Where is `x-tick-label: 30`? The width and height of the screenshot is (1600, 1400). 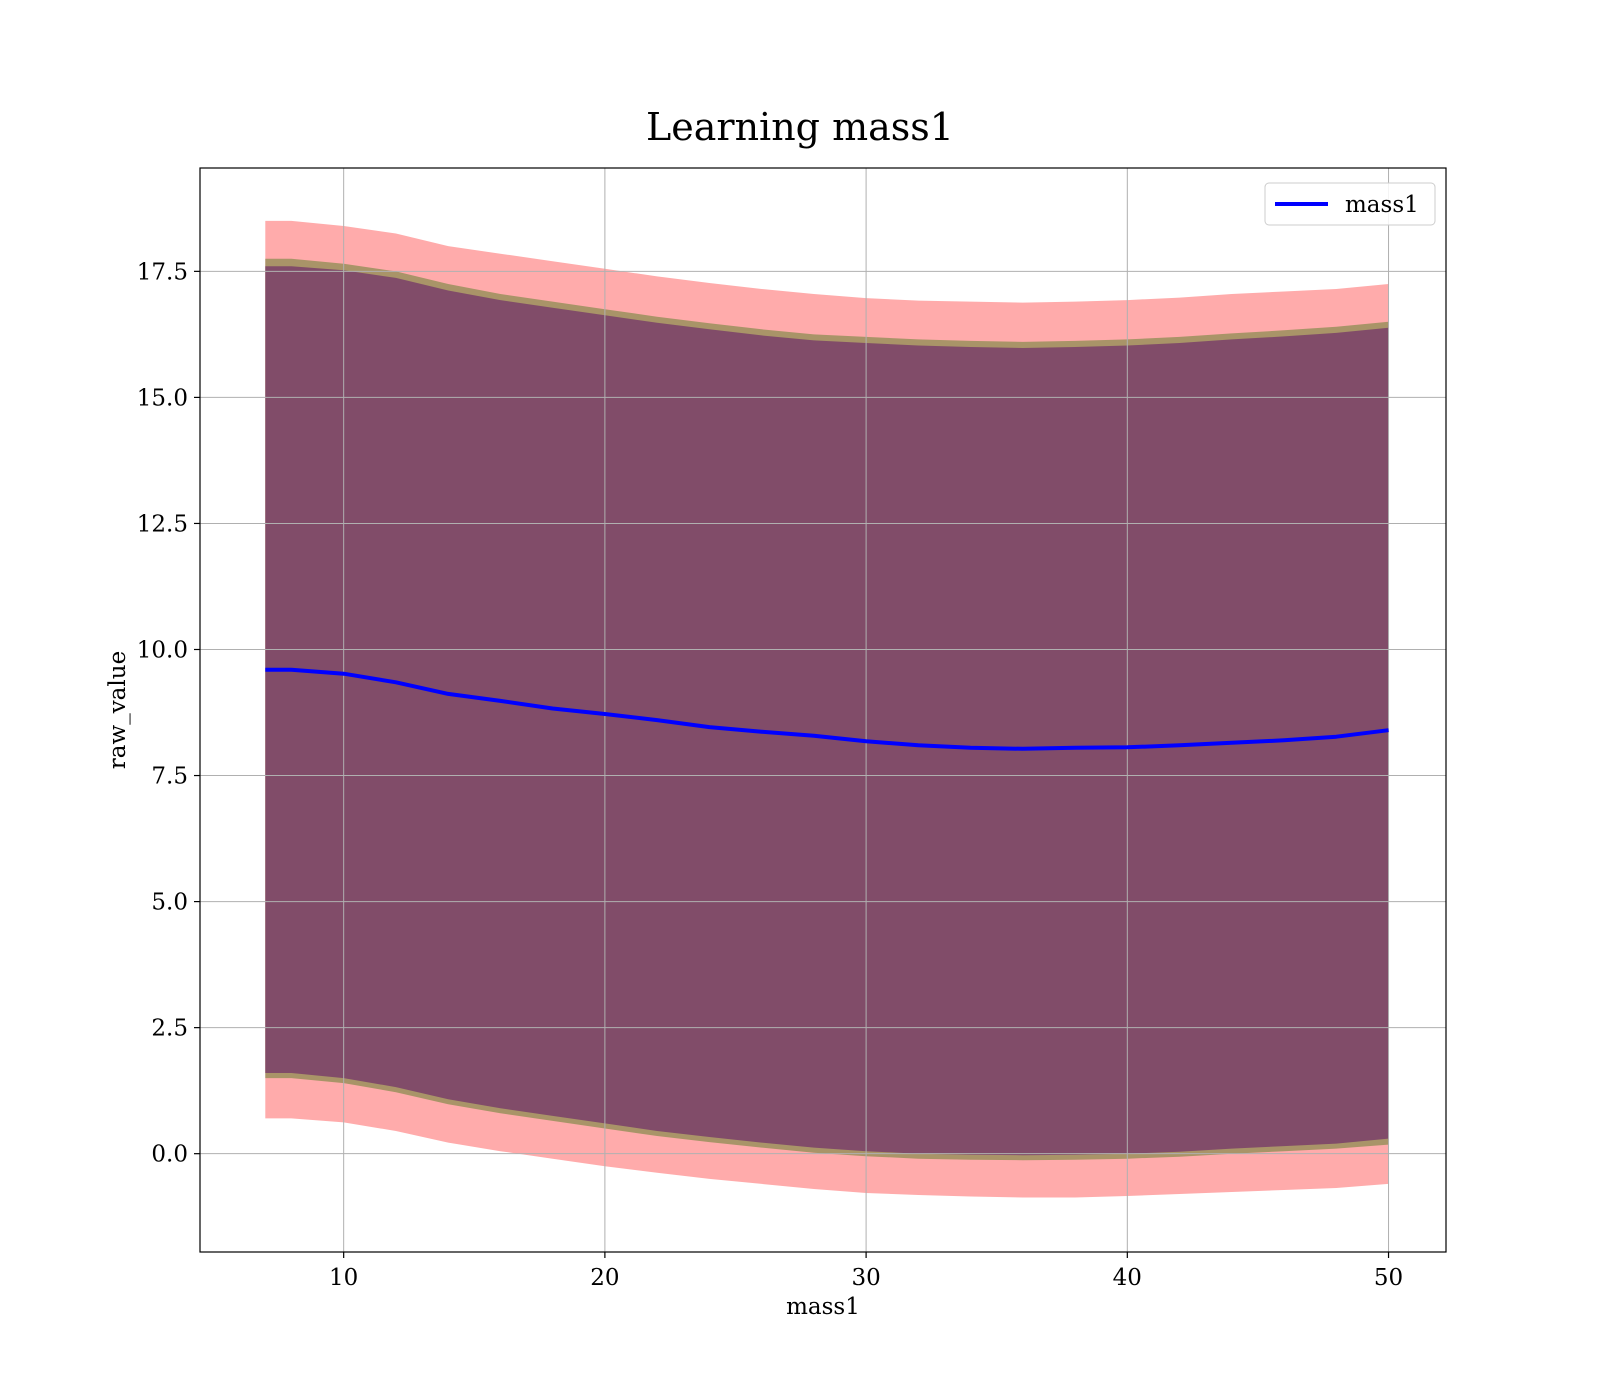
x-tick-label: 30 is located at coordinates (865, 1278).